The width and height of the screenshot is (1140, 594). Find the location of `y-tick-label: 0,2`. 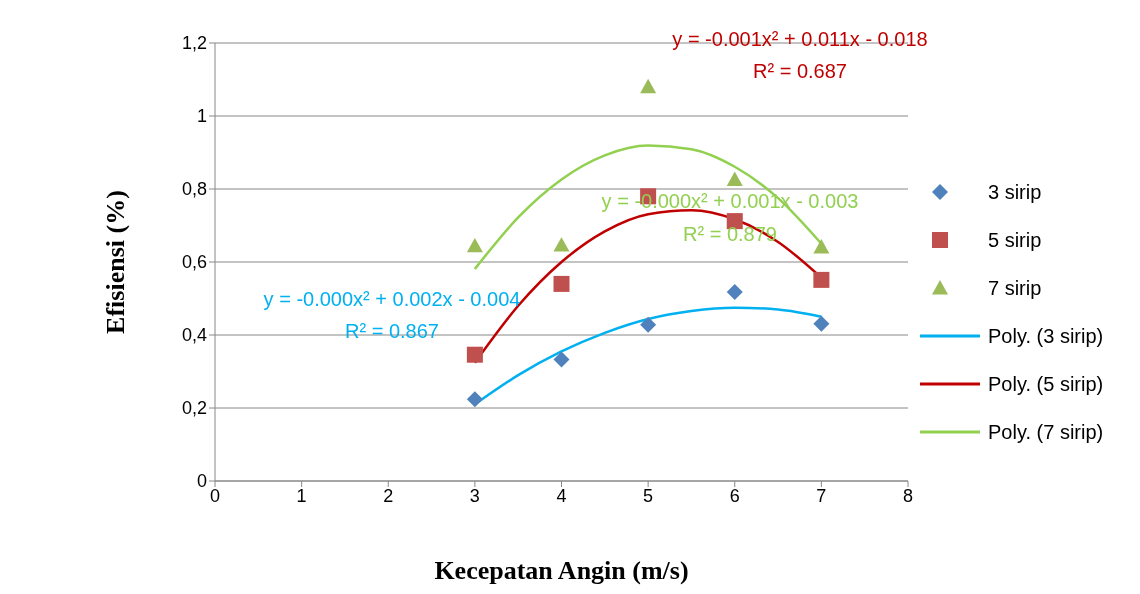

y-tick-label: 0,2 is located at coordinates (194, 408).